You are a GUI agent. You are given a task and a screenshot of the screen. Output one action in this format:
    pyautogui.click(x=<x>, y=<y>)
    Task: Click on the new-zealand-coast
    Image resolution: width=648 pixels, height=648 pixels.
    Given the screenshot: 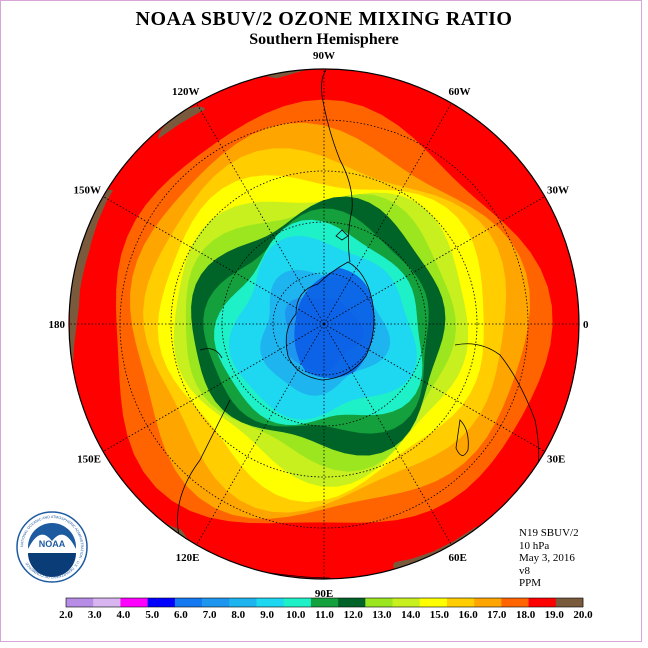 What is the action you would take?
    pyautogui.click(x=211, y=353)
    